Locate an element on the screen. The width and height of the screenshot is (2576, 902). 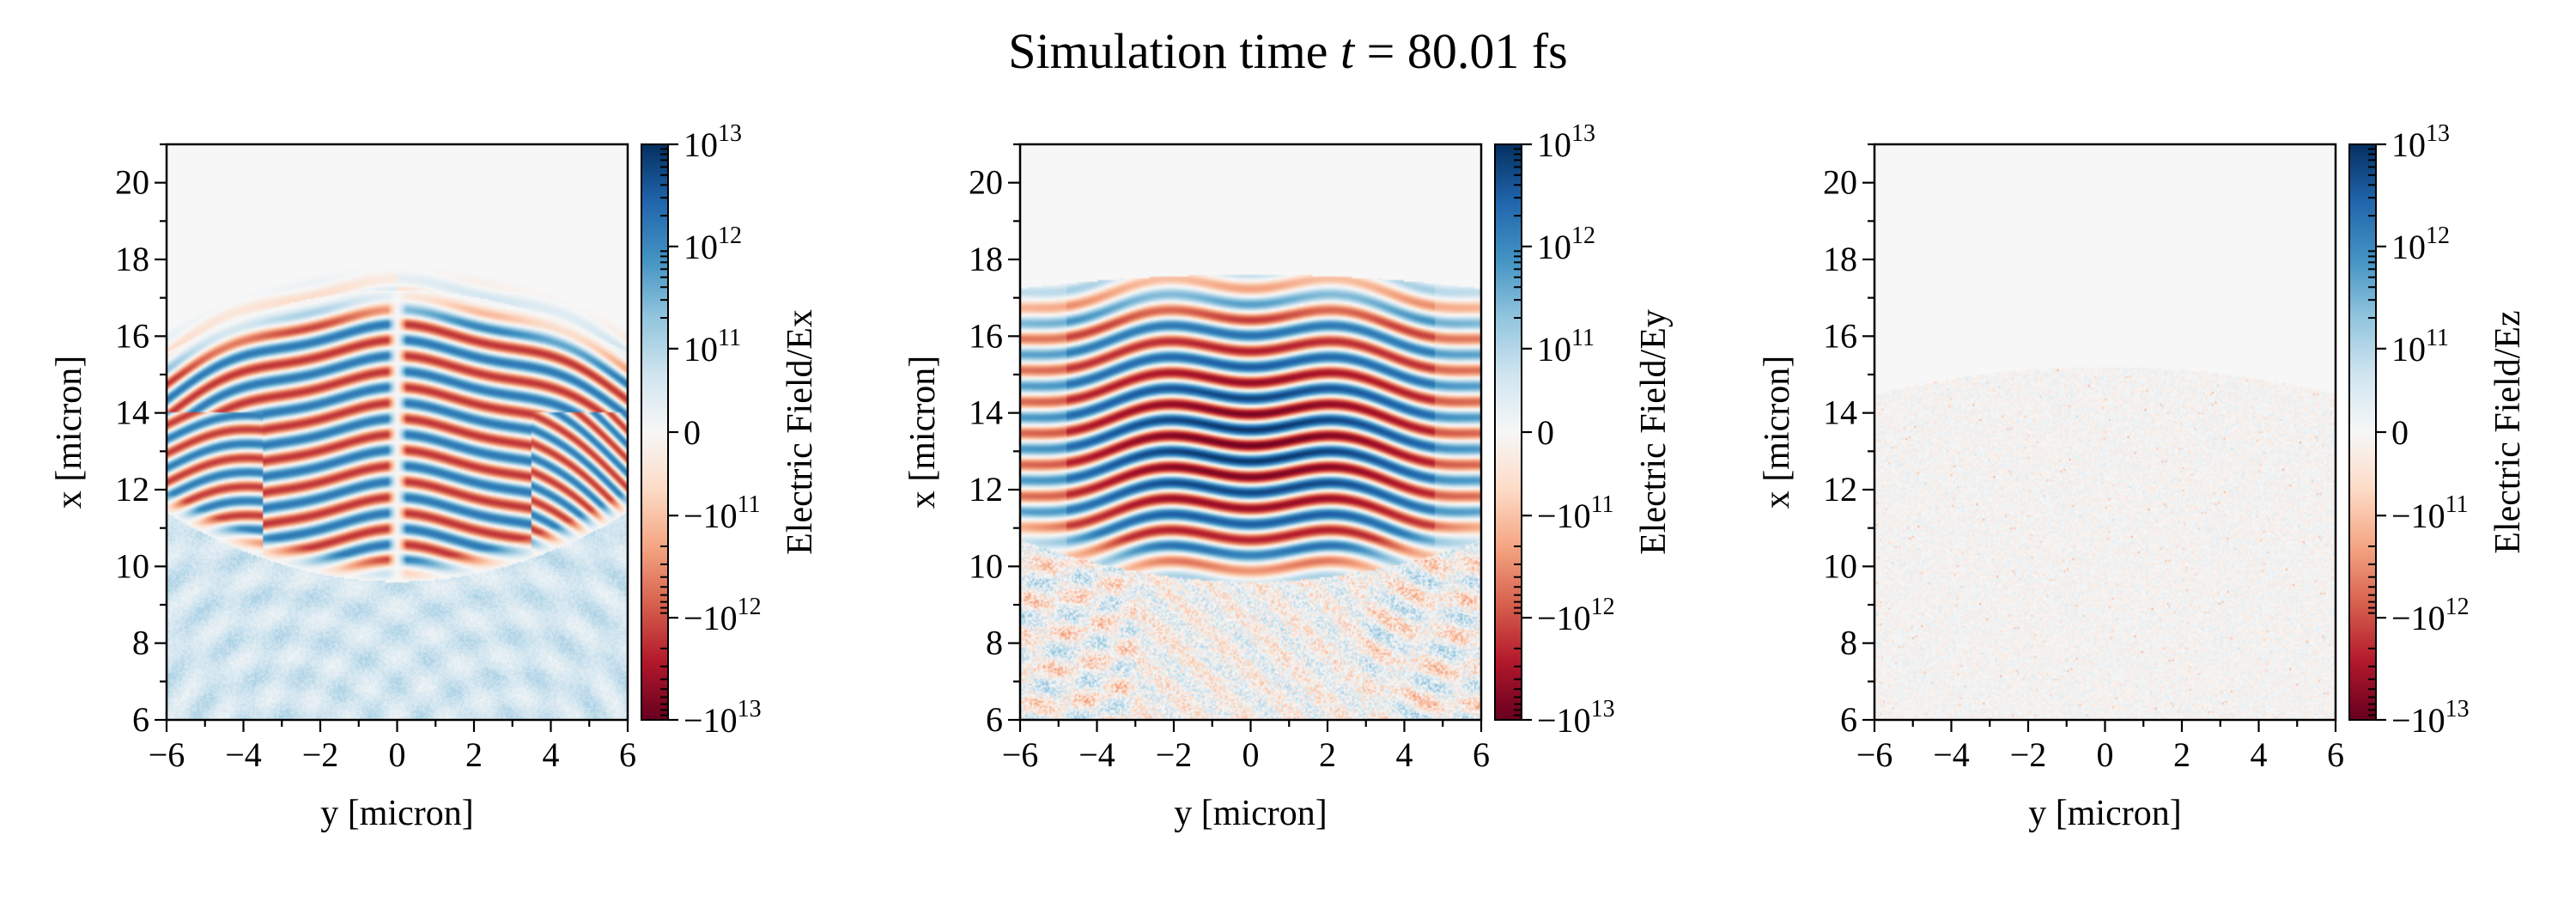
colorbar-label: Electric Field/Ex is located at coordinates (801, 432).